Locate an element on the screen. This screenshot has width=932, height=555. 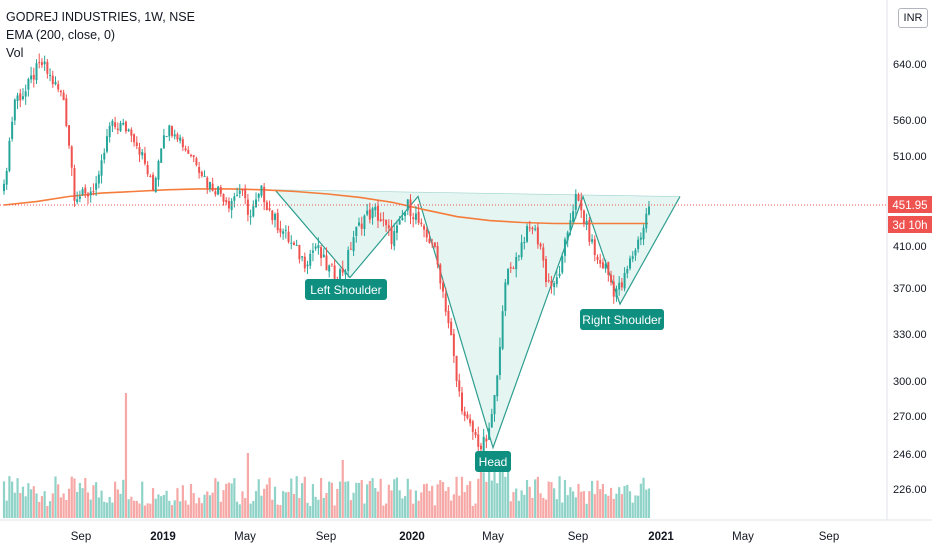
bar-countdown-value: 3d 10h is located at coordinates (909, 226).